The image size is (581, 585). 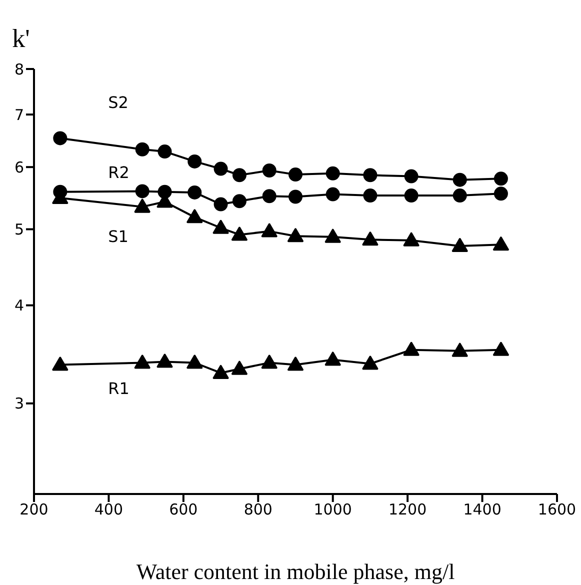 What do you see at coordinates (19, 305) in the screenshot?
I see `y-tick-label: 4` at bounding box center [19, 305].